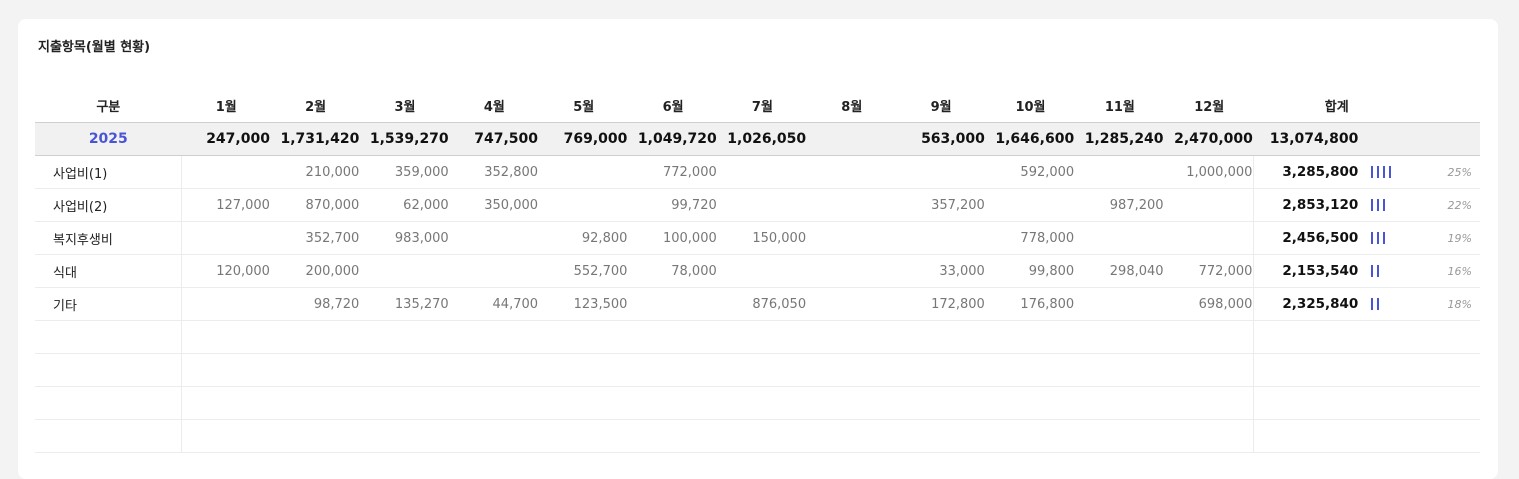 This screenshot has height=479, width=1519. I want to click on share-bar-indicator, so click(1378, 205).